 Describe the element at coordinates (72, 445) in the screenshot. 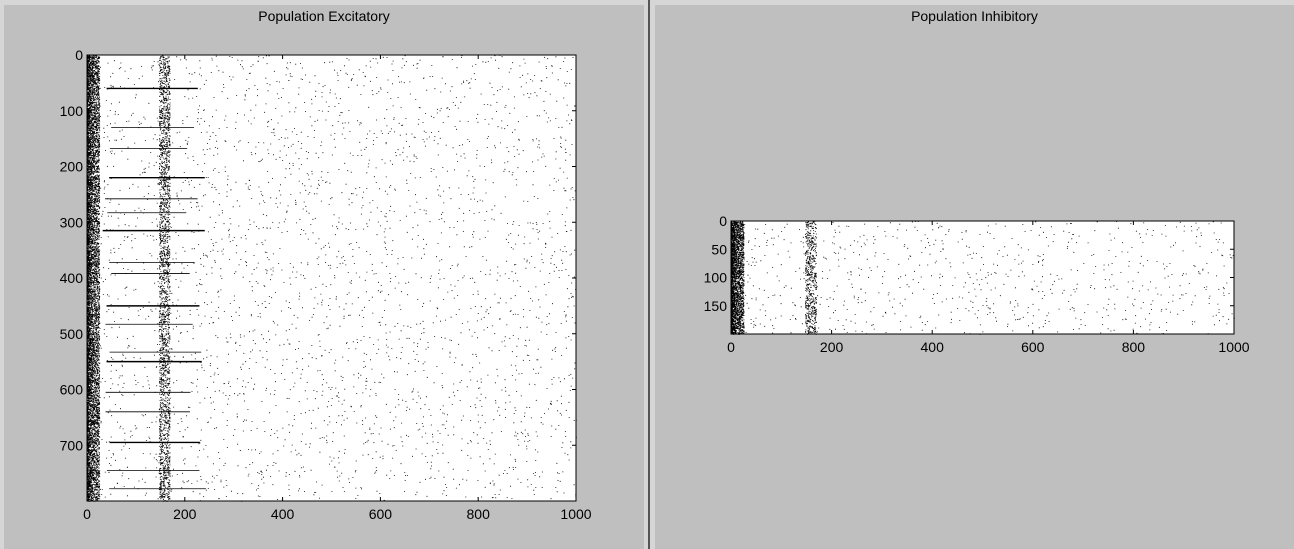

I see `y-tick-label: 700` at that location.